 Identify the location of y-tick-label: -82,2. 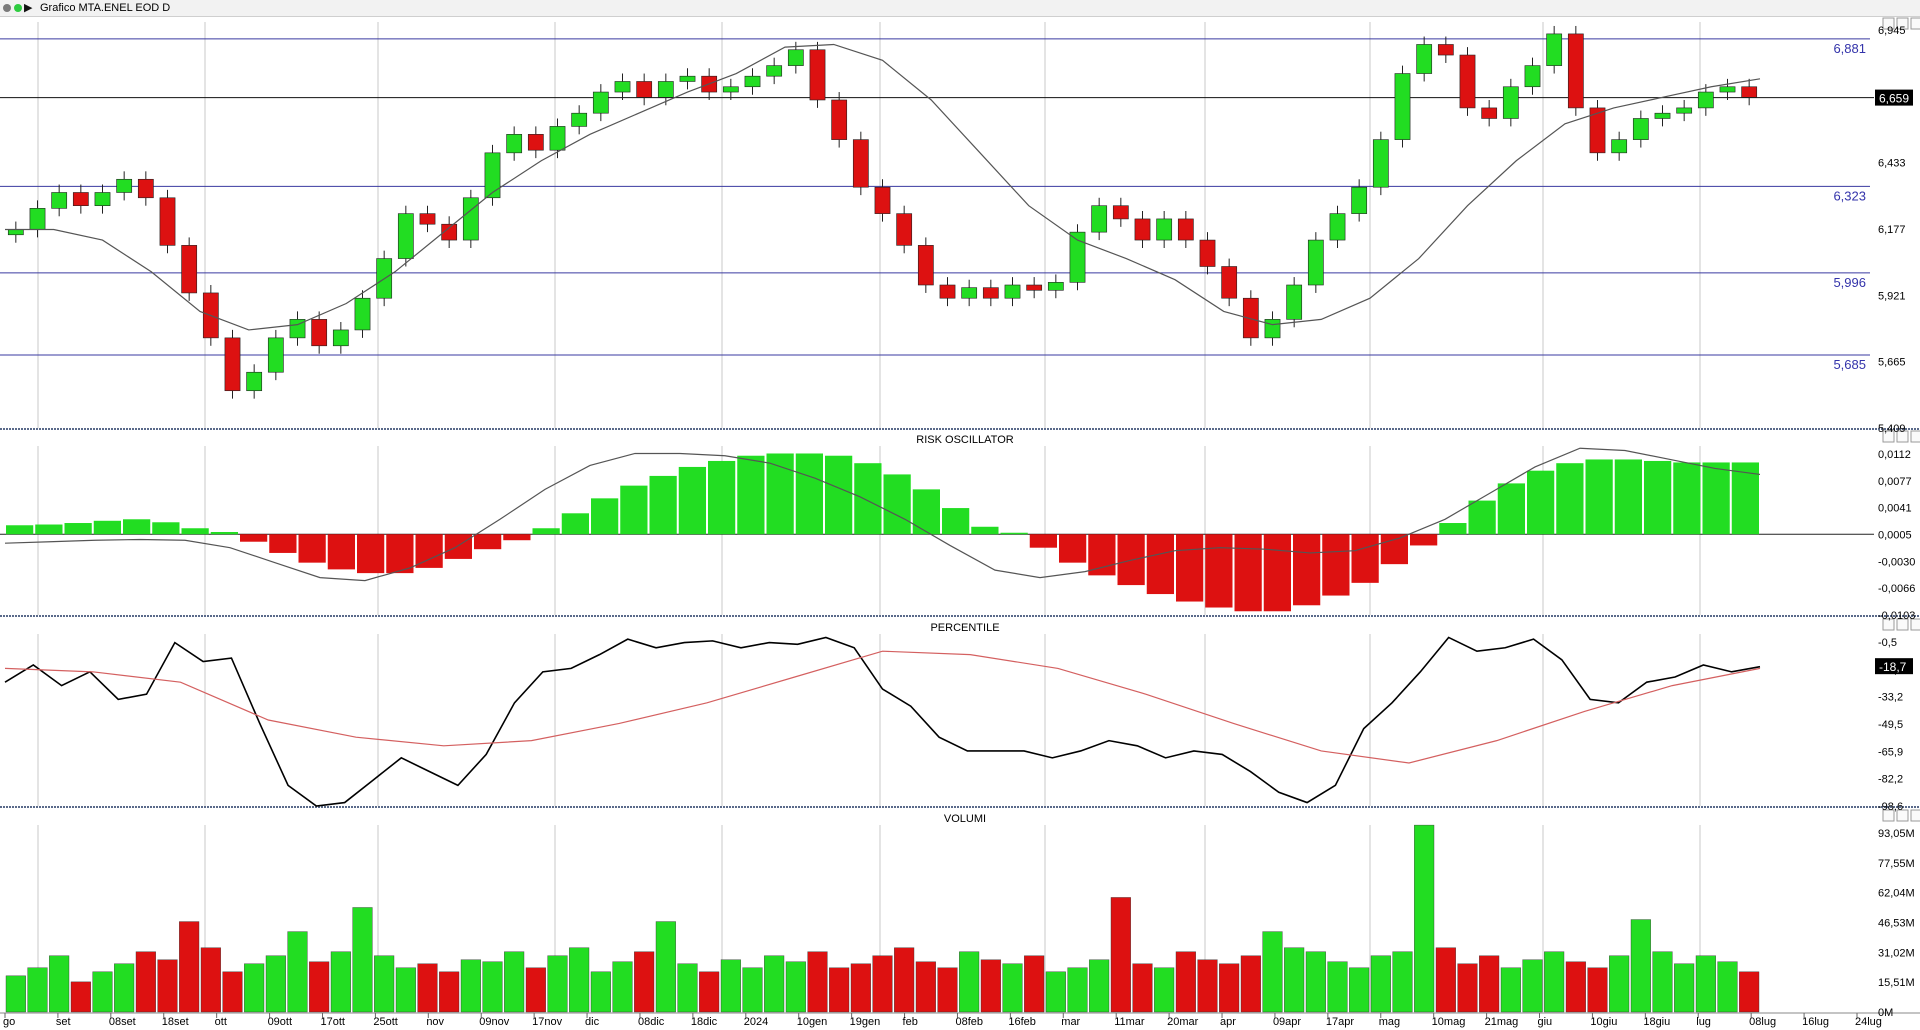
(1890, 780).